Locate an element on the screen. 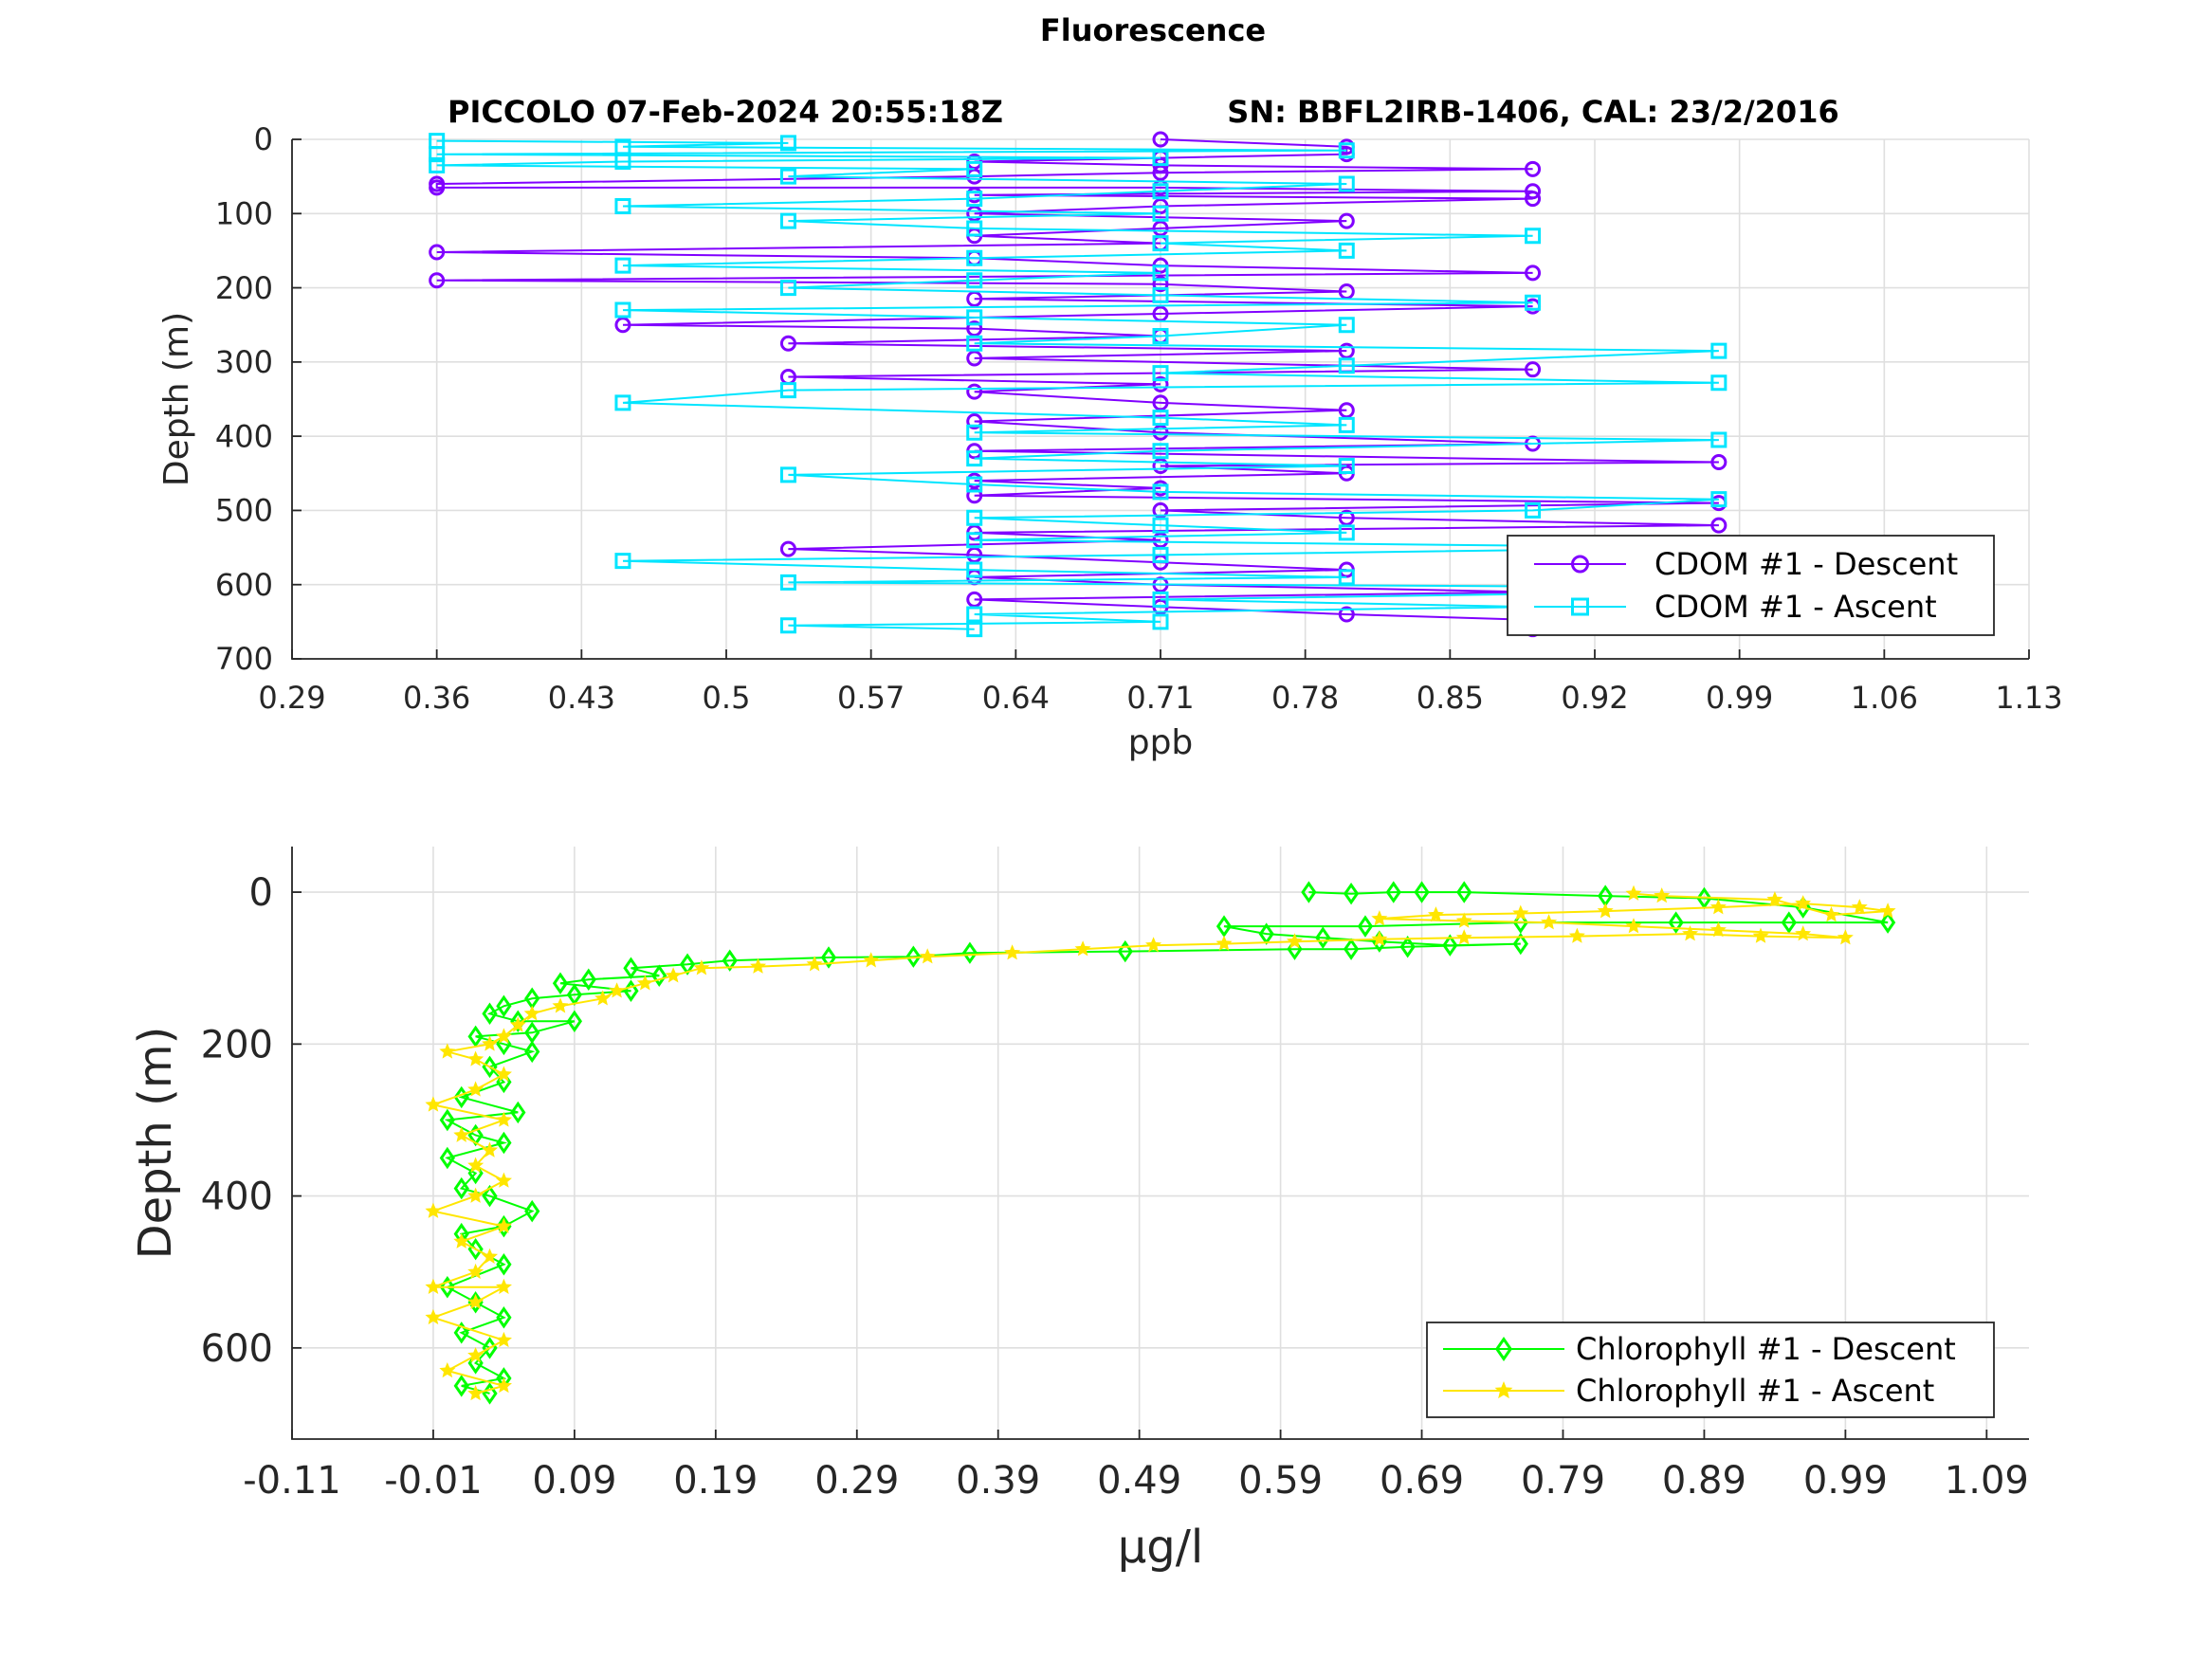 This screenshot has width=2212, height=1659. x-tick-label: 1.13 is located at coordinates (2028, 698).